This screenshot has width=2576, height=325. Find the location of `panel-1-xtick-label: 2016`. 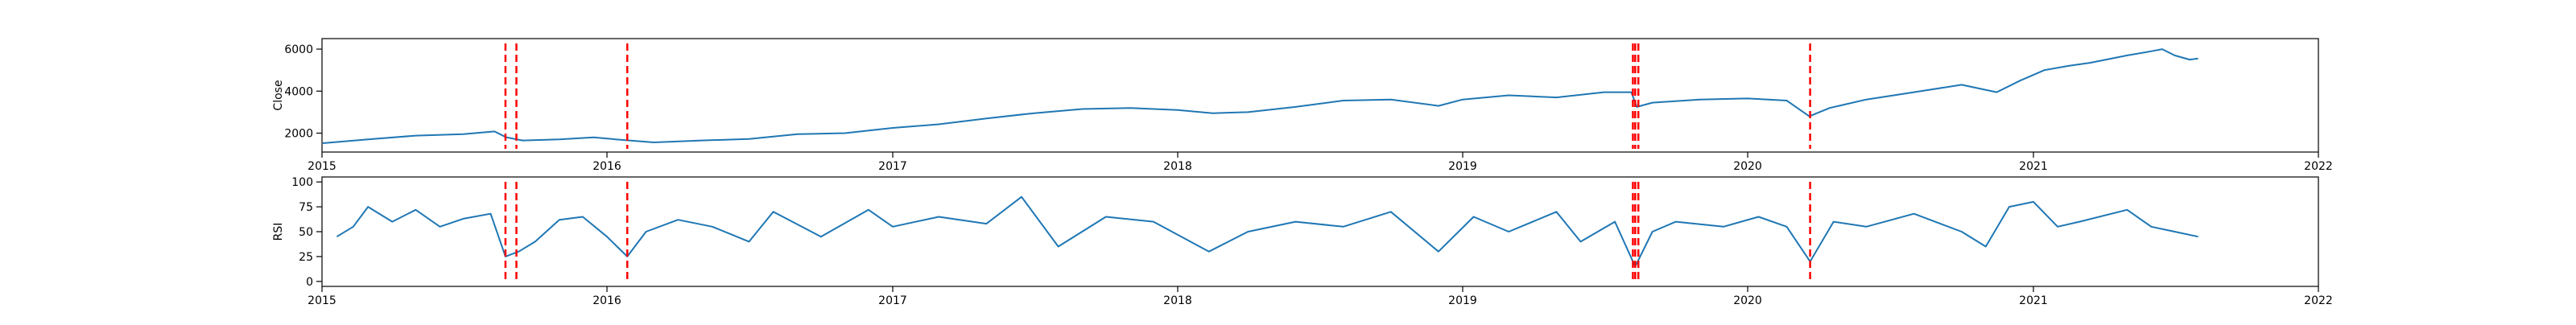

panel-1-xtick-label: 2016 is located at coordinates (606, 166).